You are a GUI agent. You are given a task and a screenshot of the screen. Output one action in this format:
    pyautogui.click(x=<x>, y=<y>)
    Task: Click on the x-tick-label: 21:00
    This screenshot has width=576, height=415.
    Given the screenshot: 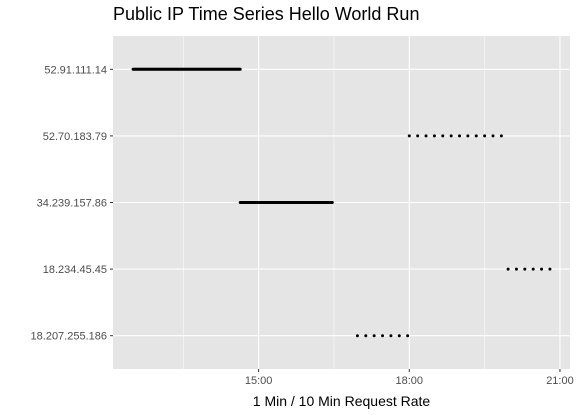 What is the action you would take?
    pyautogui.click(x=560, y=381)
    